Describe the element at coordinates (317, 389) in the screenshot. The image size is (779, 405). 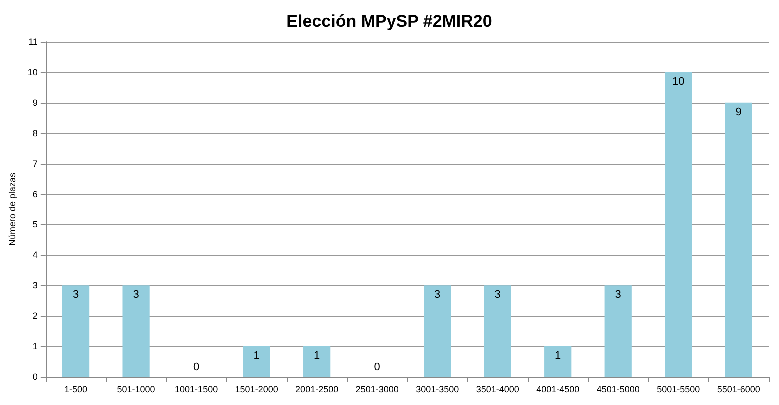
I see `x-tick-label: 2001-2500` at that location.